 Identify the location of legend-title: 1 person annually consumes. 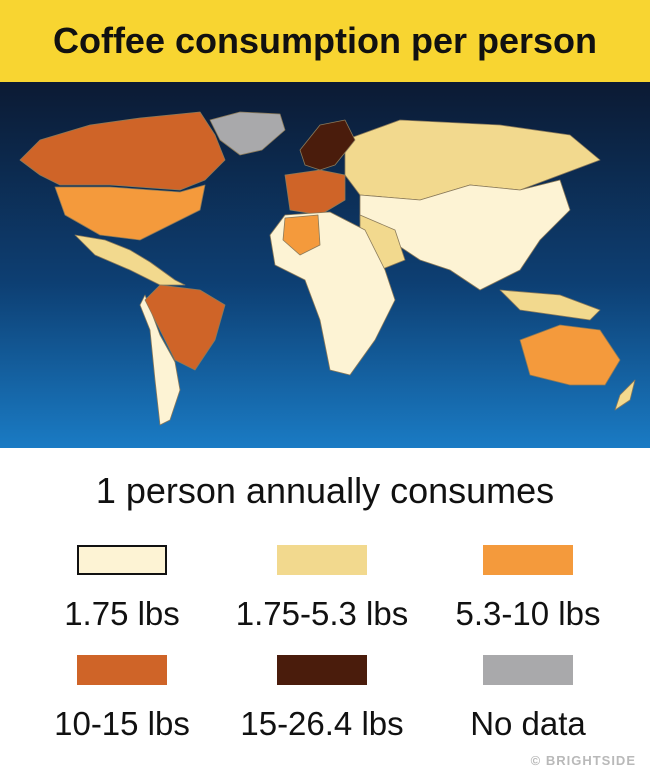
(325, 490).